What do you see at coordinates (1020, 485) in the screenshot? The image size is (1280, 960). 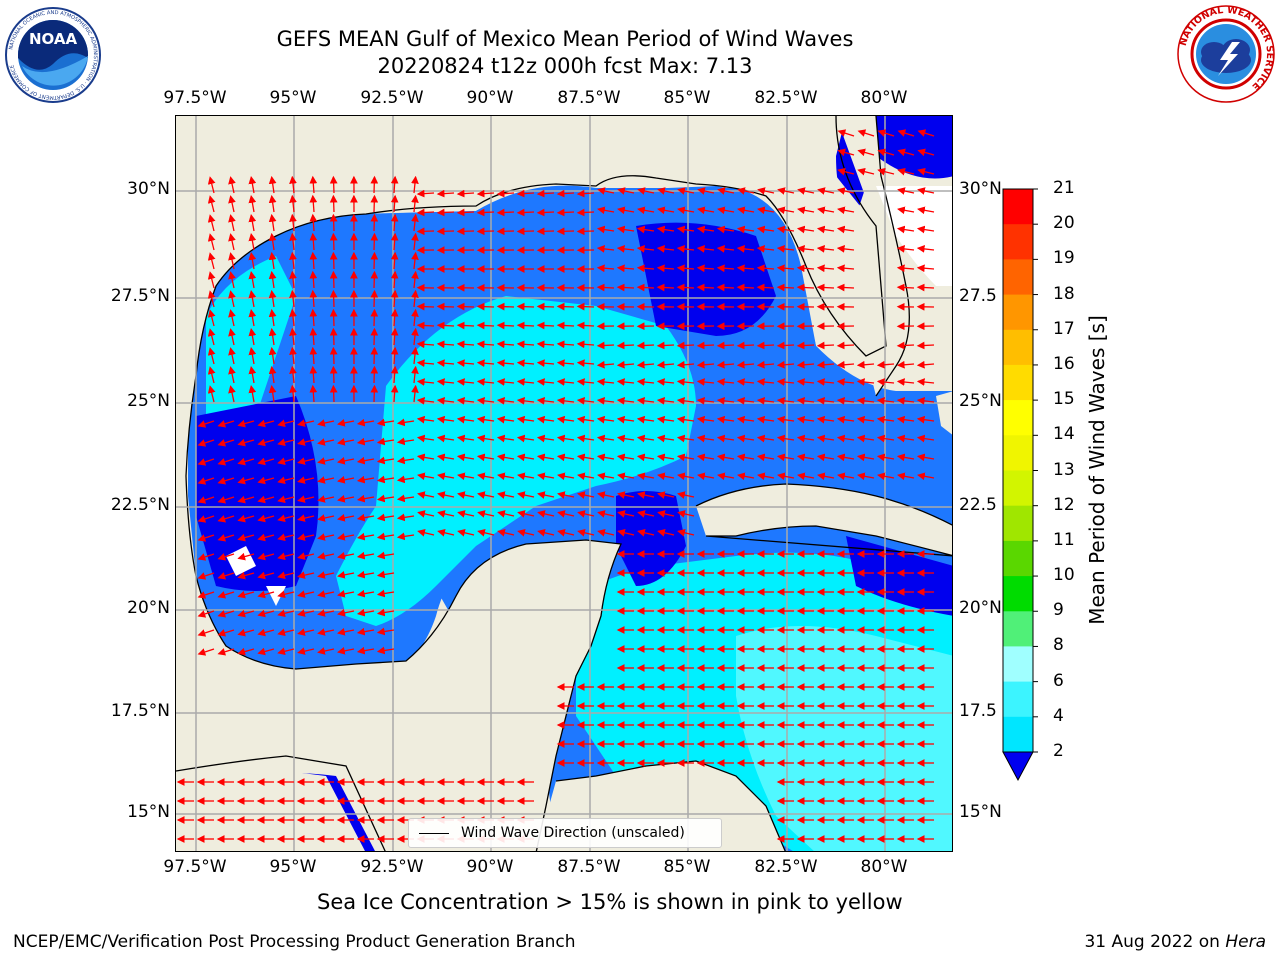 I see `colorbar` at bounding box center [1020, 485].